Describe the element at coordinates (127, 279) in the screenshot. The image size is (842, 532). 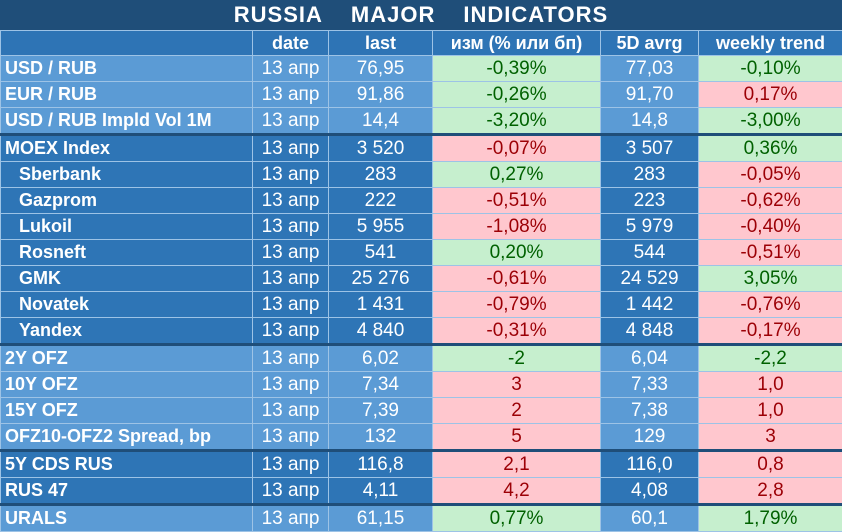
I see `cell-name: GMK` at that location.